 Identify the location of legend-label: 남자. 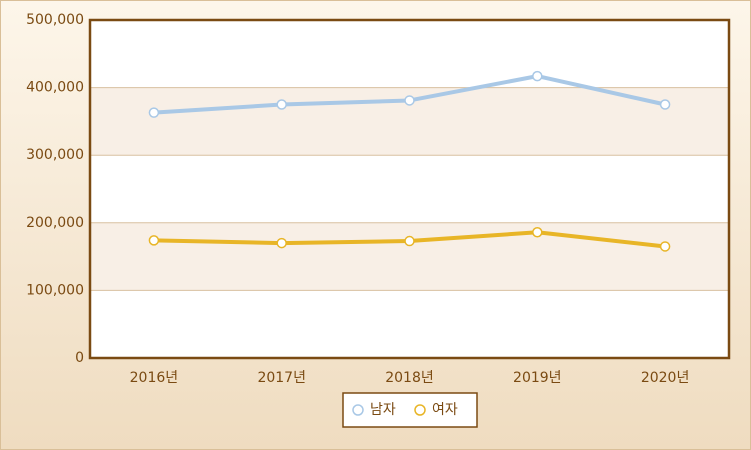
(383, 410).